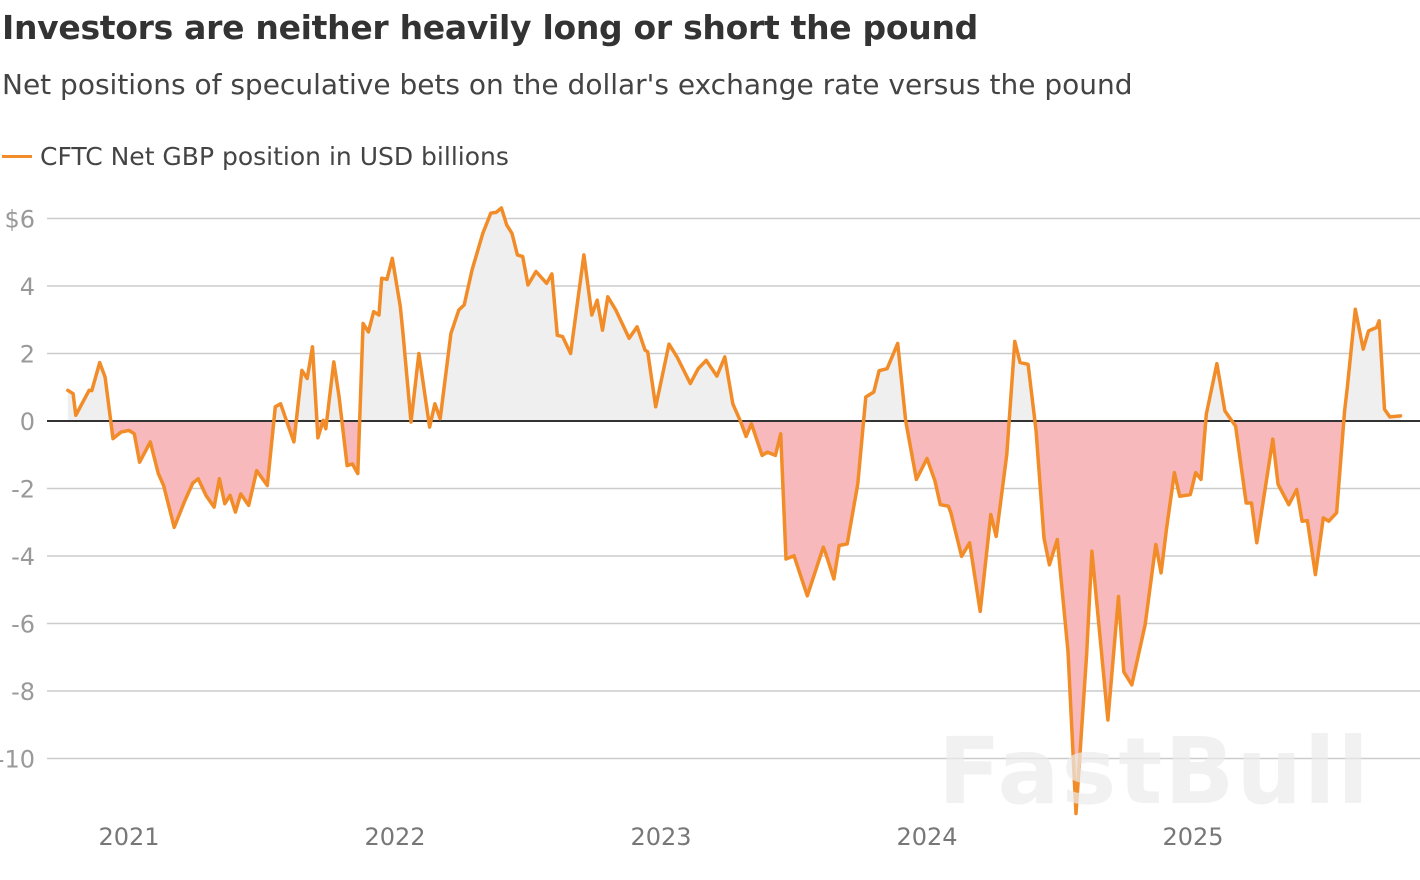 The image size is (1420, 880). I want to click on y-tick-label: -10, so click(17, 760).